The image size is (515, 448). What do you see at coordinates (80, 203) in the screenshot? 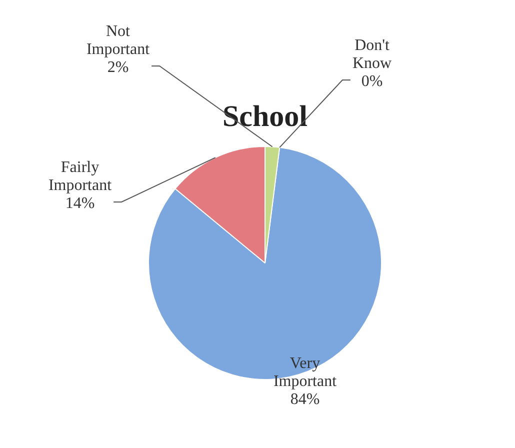
I see `data-label: 14%` at bounding box center [80, 203].